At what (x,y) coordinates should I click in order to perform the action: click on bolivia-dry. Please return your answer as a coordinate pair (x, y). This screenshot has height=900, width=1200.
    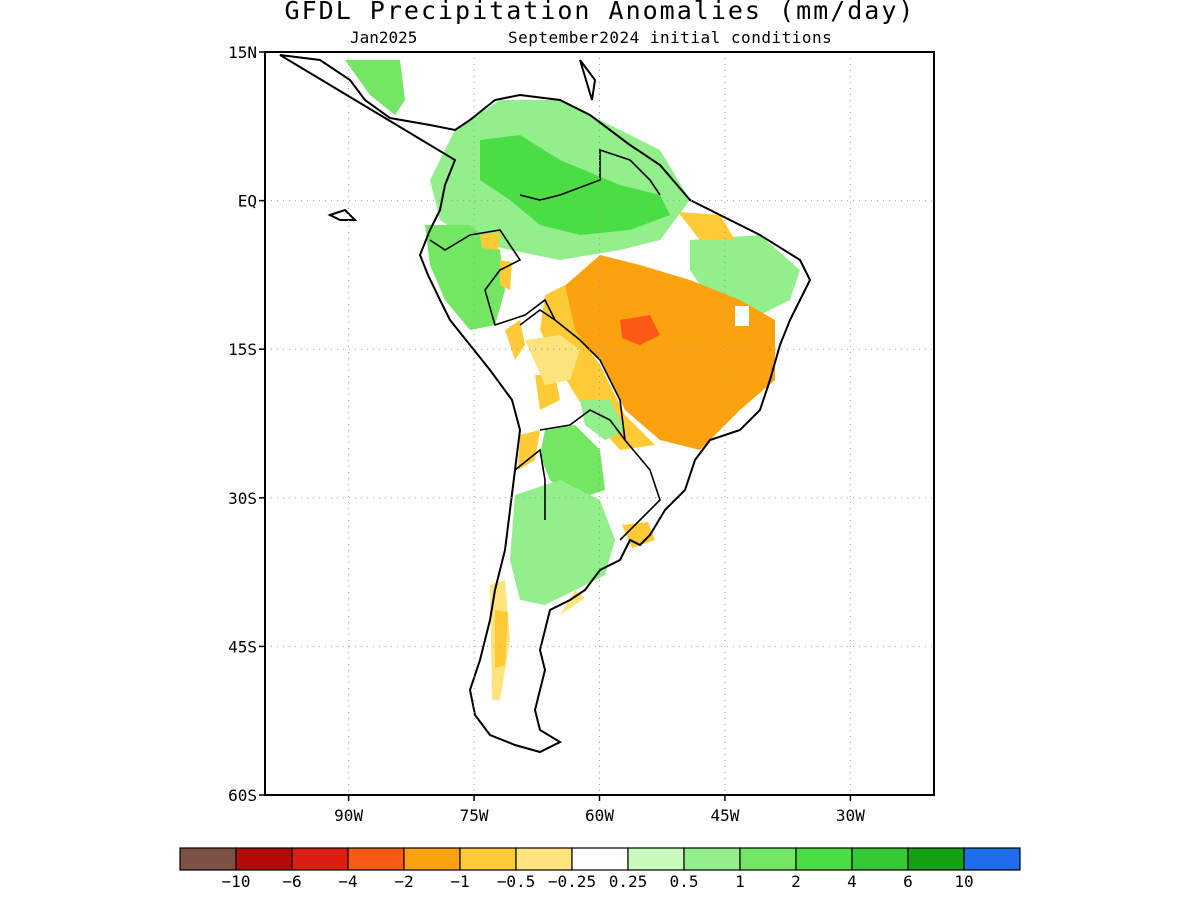
    Looking at the image, I should click on (552, 360).